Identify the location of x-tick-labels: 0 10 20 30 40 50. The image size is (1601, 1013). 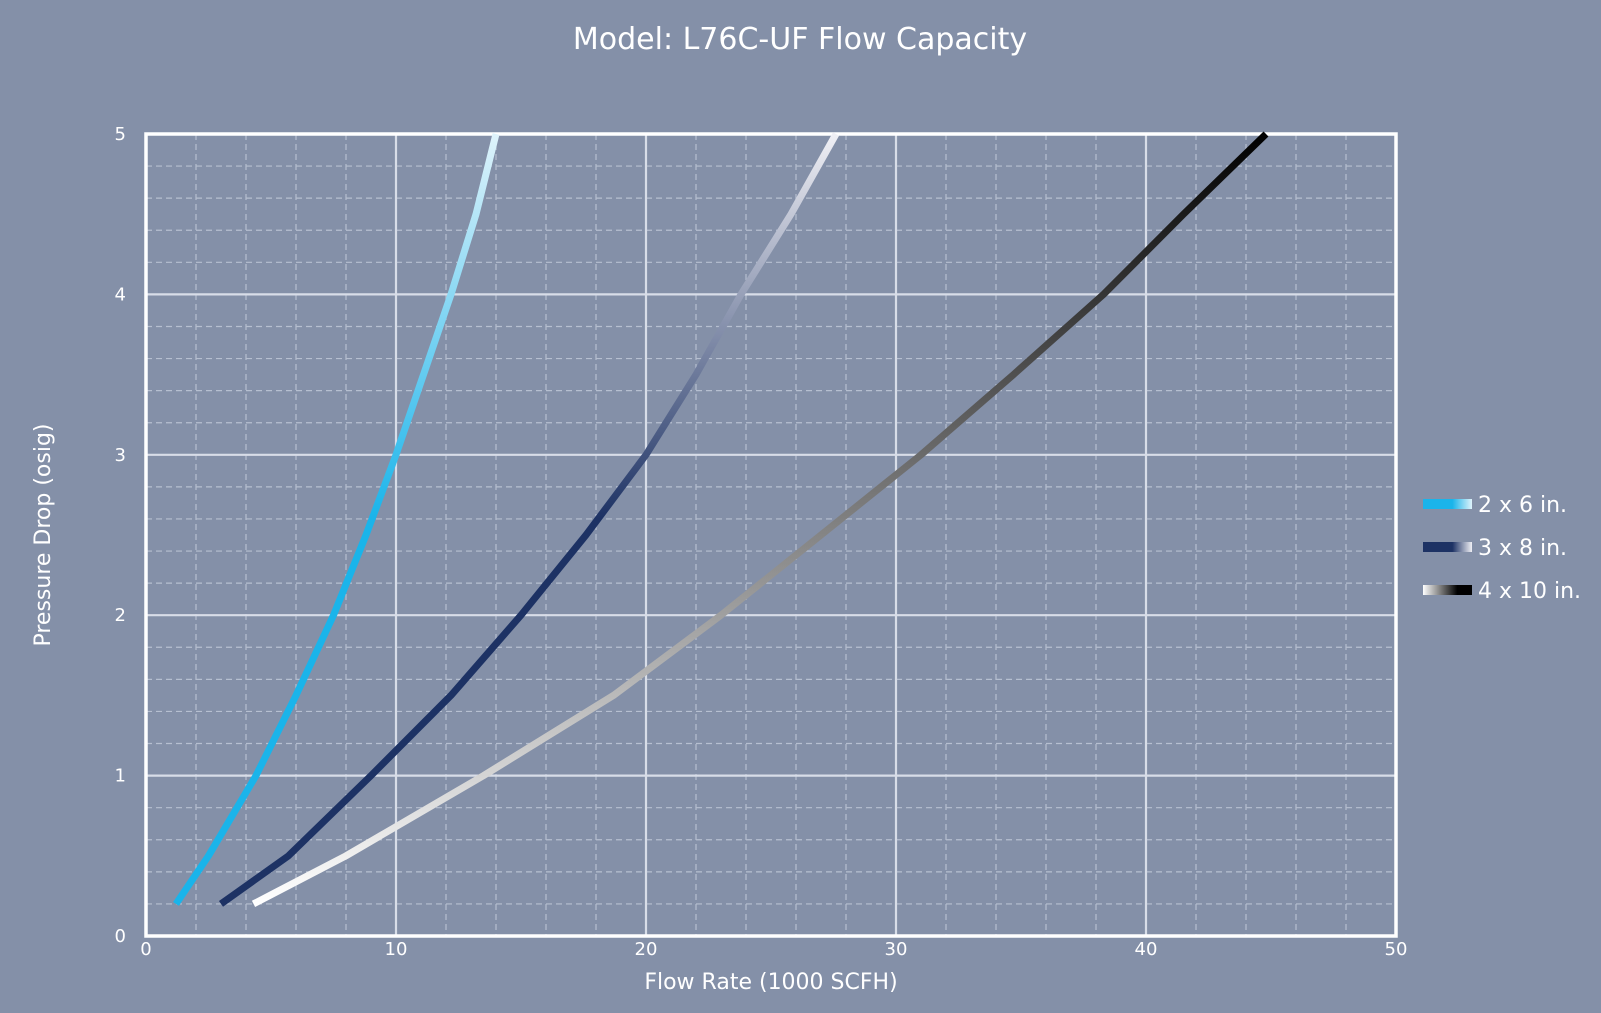
(773, 949).